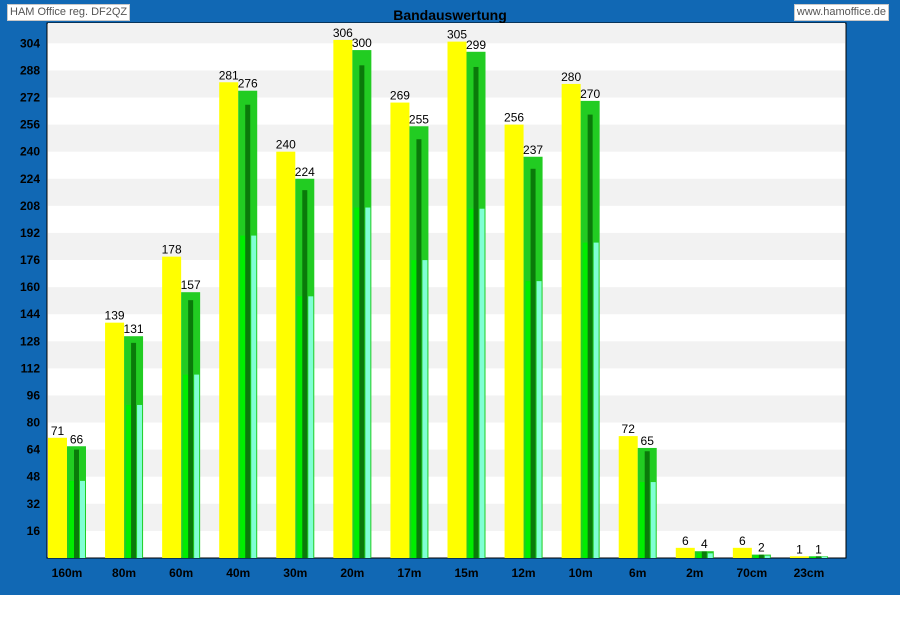 Image resolution: width=900 pixels, height=630 pixels. What do you see at coordinates (34, 450) in the screenshot?
I see `y-tick-label: 64` at bounding box center [34, 450].